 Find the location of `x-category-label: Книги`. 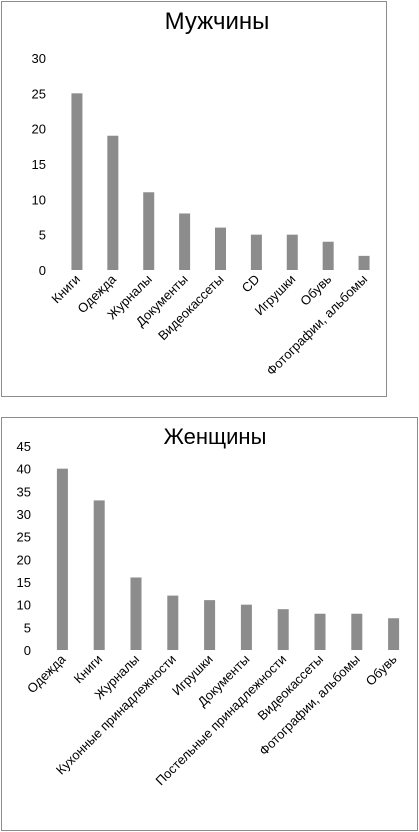

x-category-label: Книги is located at coordinates (88, 669).